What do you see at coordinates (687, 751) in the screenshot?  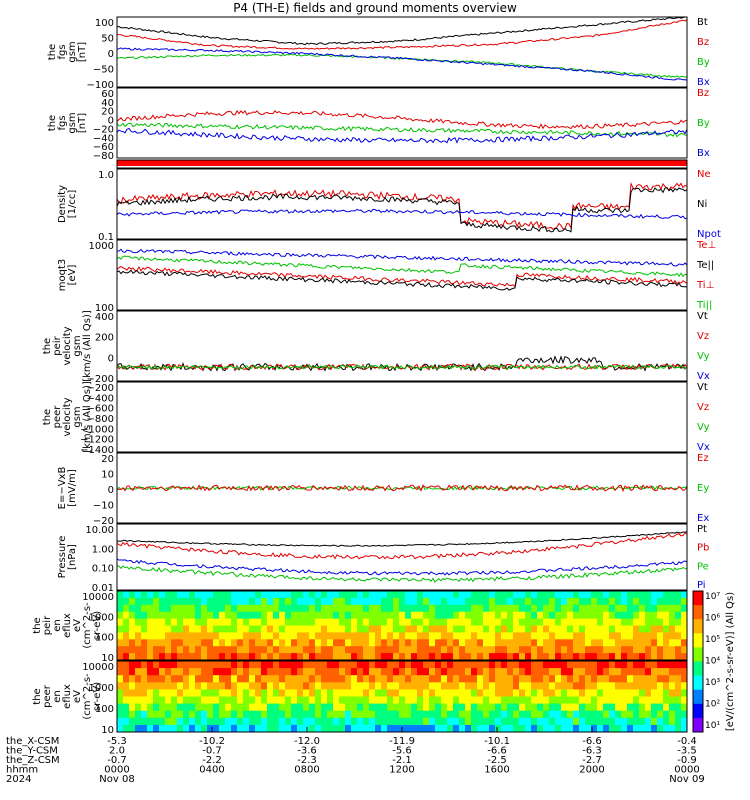 I see `footer-value: -3.5` at bounding box center [687, 751].